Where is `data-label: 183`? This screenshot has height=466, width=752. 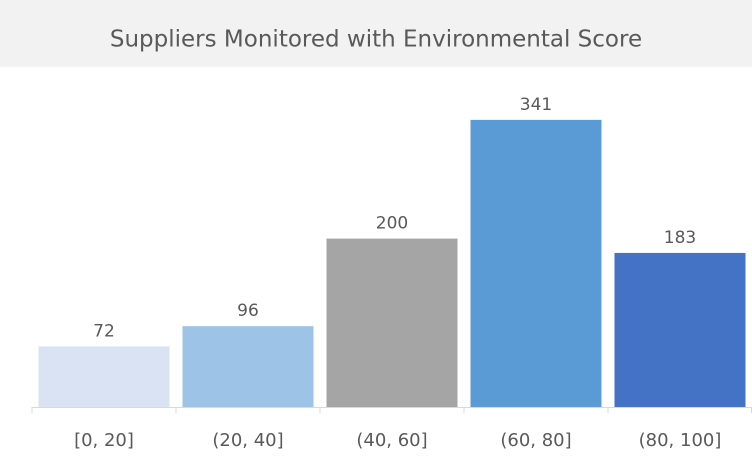
data-label: 183 is located at coordinates (680, 238).